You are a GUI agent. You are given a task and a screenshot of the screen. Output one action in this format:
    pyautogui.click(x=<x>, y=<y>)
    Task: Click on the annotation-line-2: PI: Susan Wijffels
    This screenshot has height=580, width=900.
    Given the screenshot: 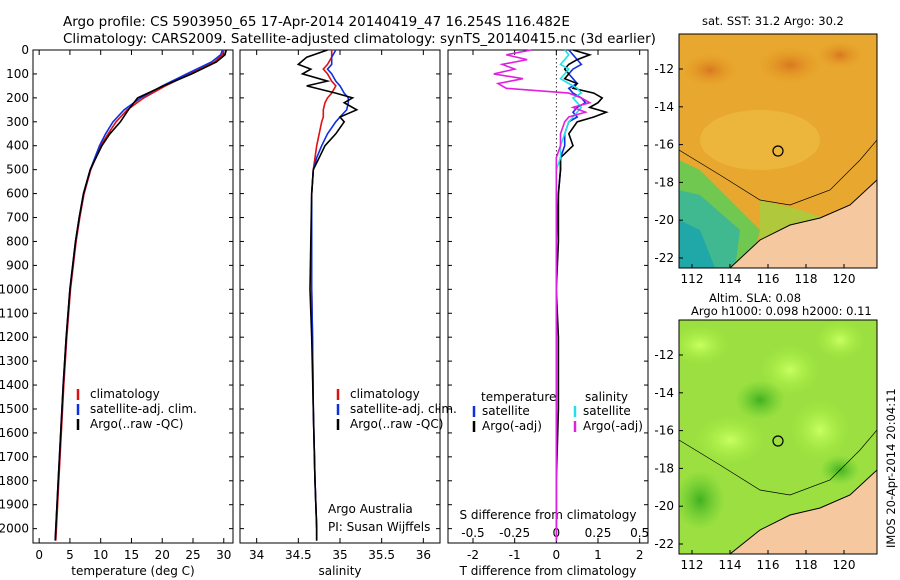 What is the action you would take?
    pyautogui.click(x=379, y=527)
    